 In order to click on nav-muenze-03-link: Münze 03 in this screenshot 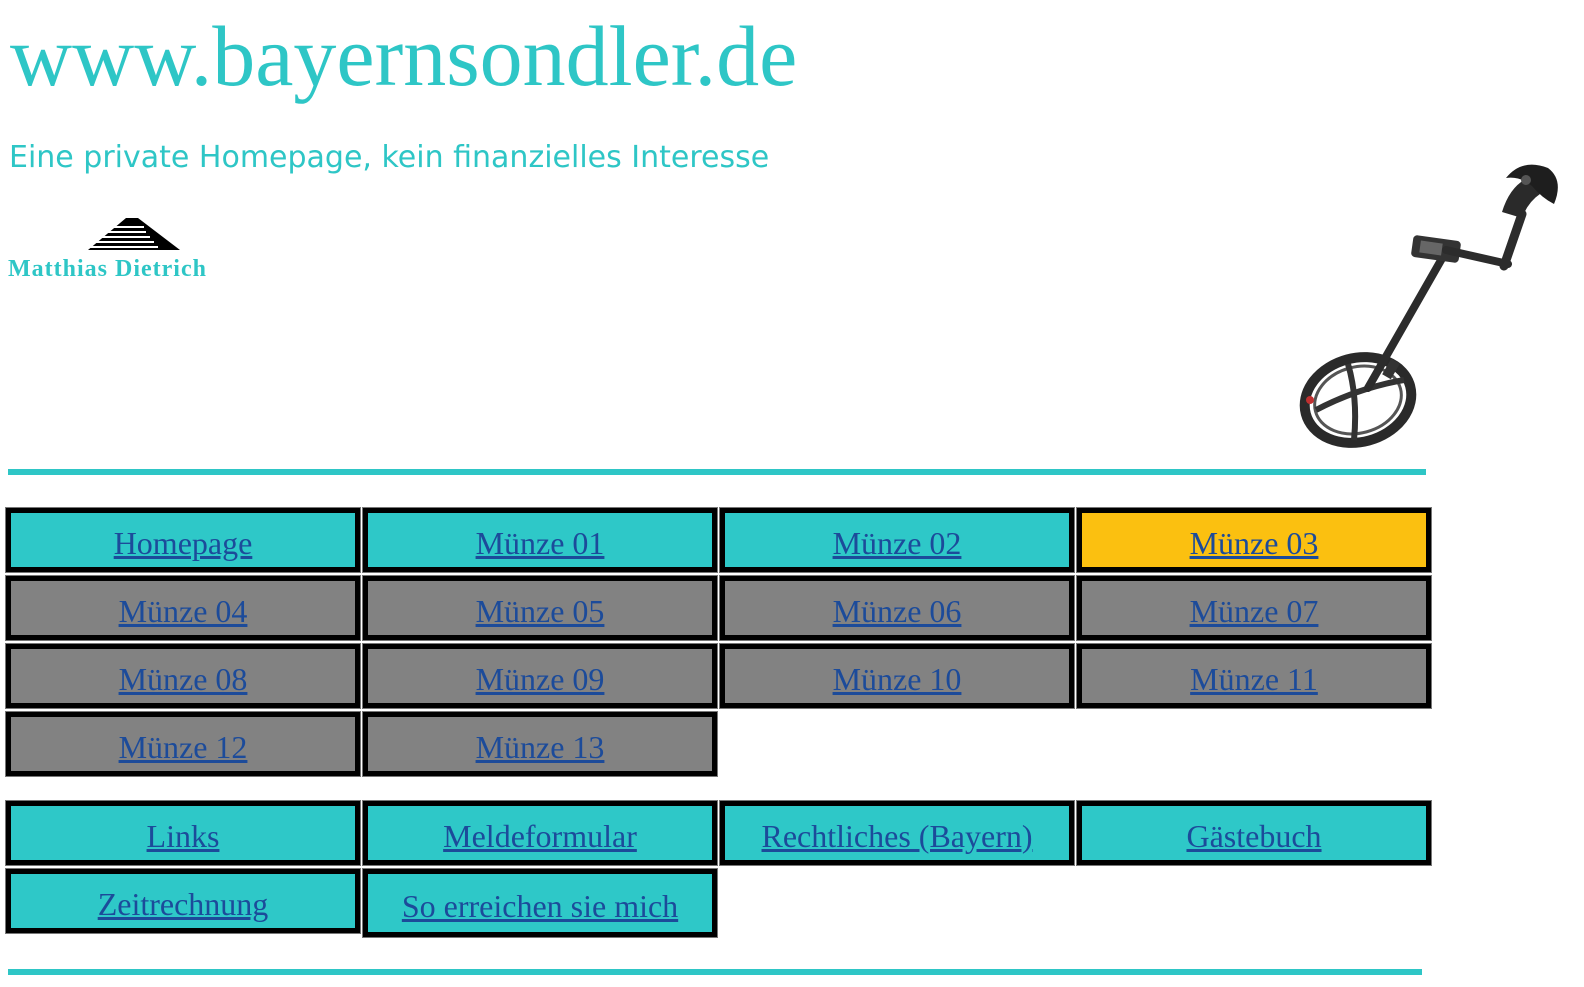, I will do `click(1254, 542)`.